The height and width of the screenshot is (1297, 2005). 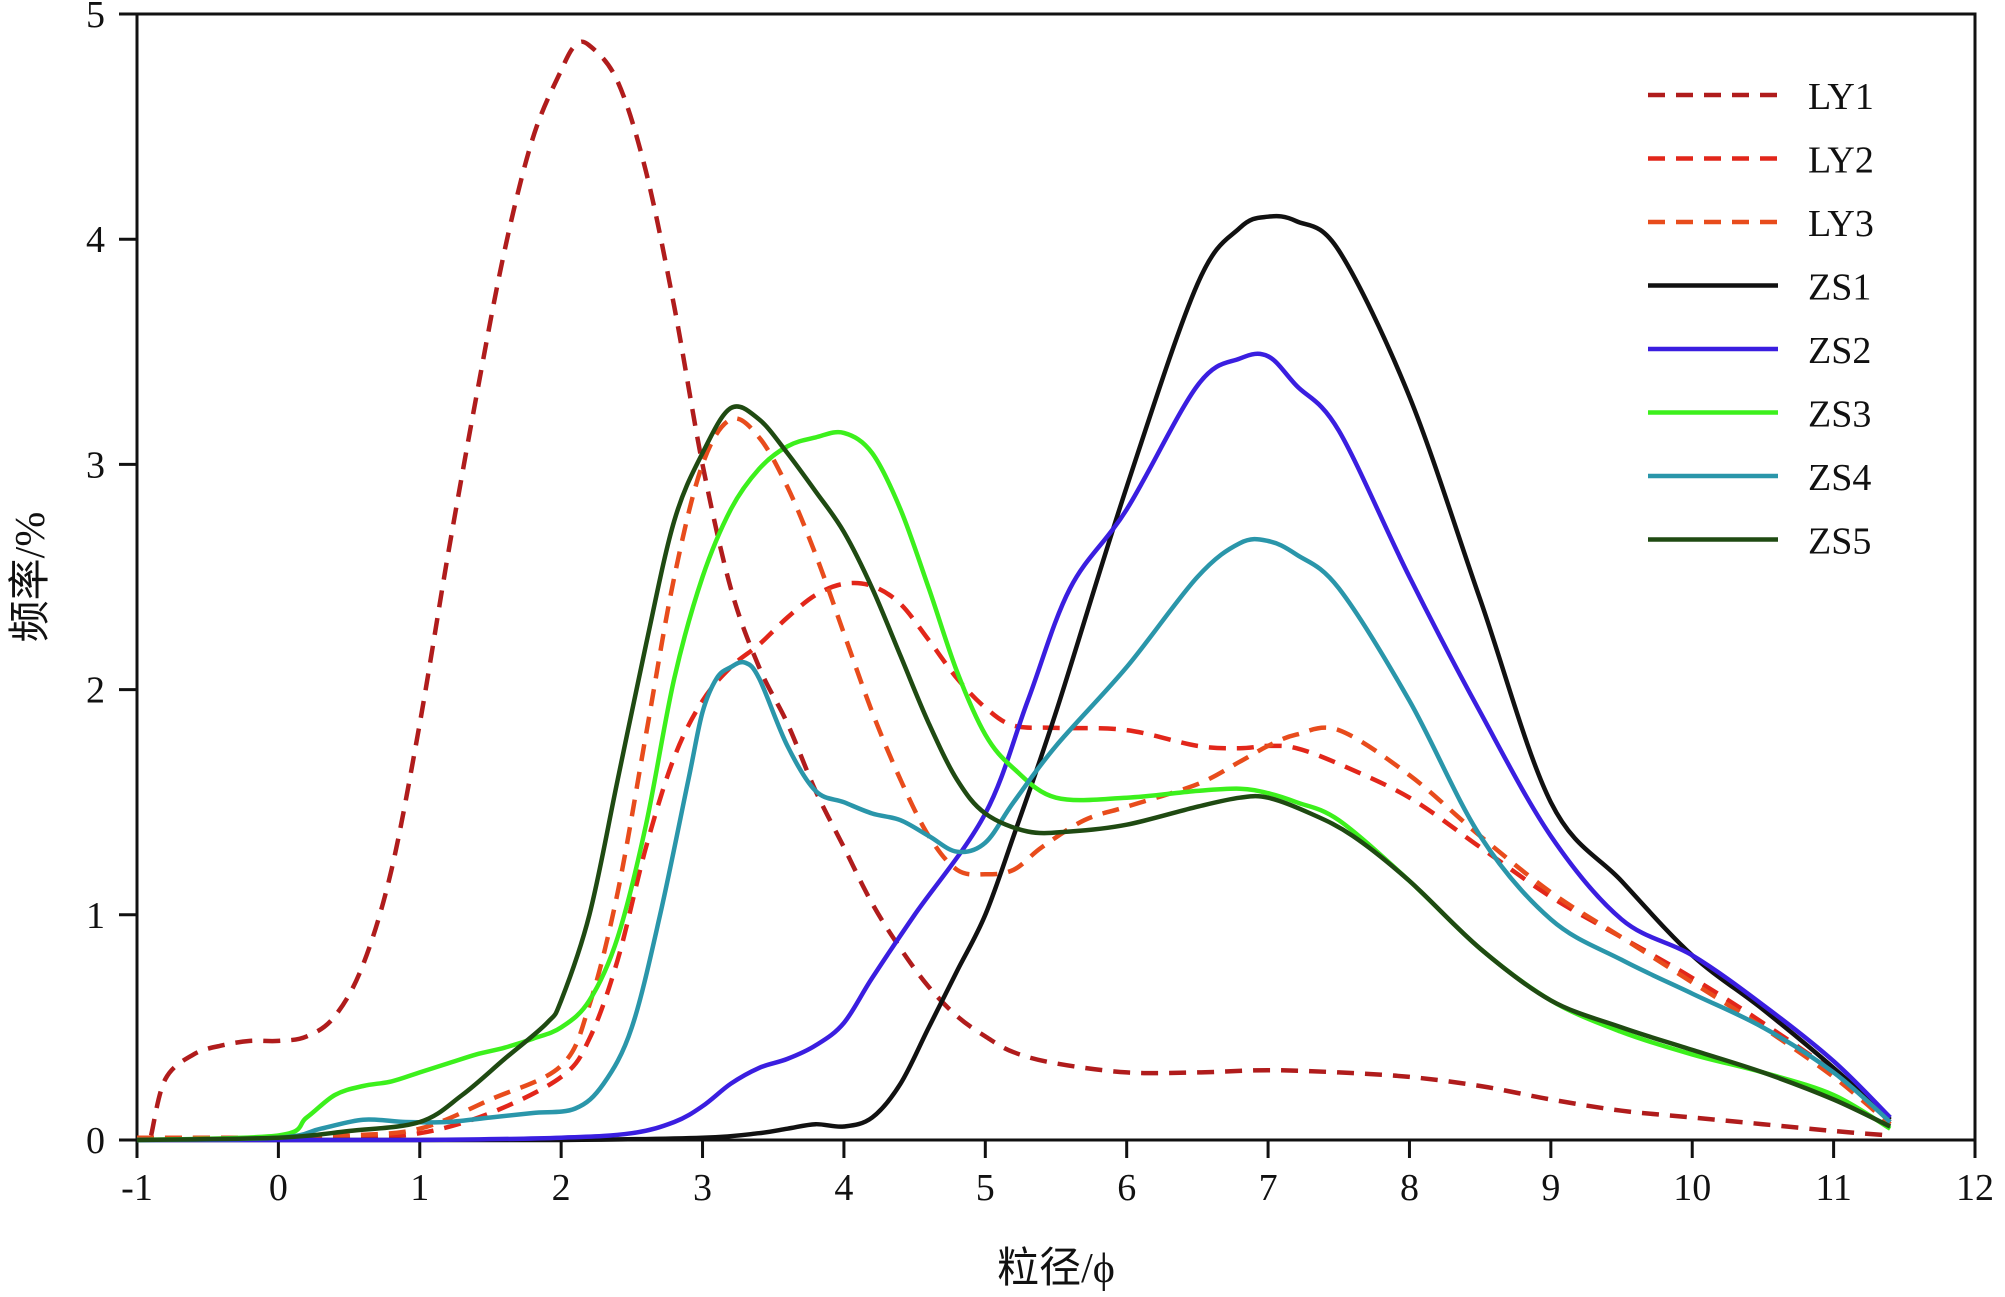 I want to click on x-tick-label: 7, so click(x=1268, y=1188).